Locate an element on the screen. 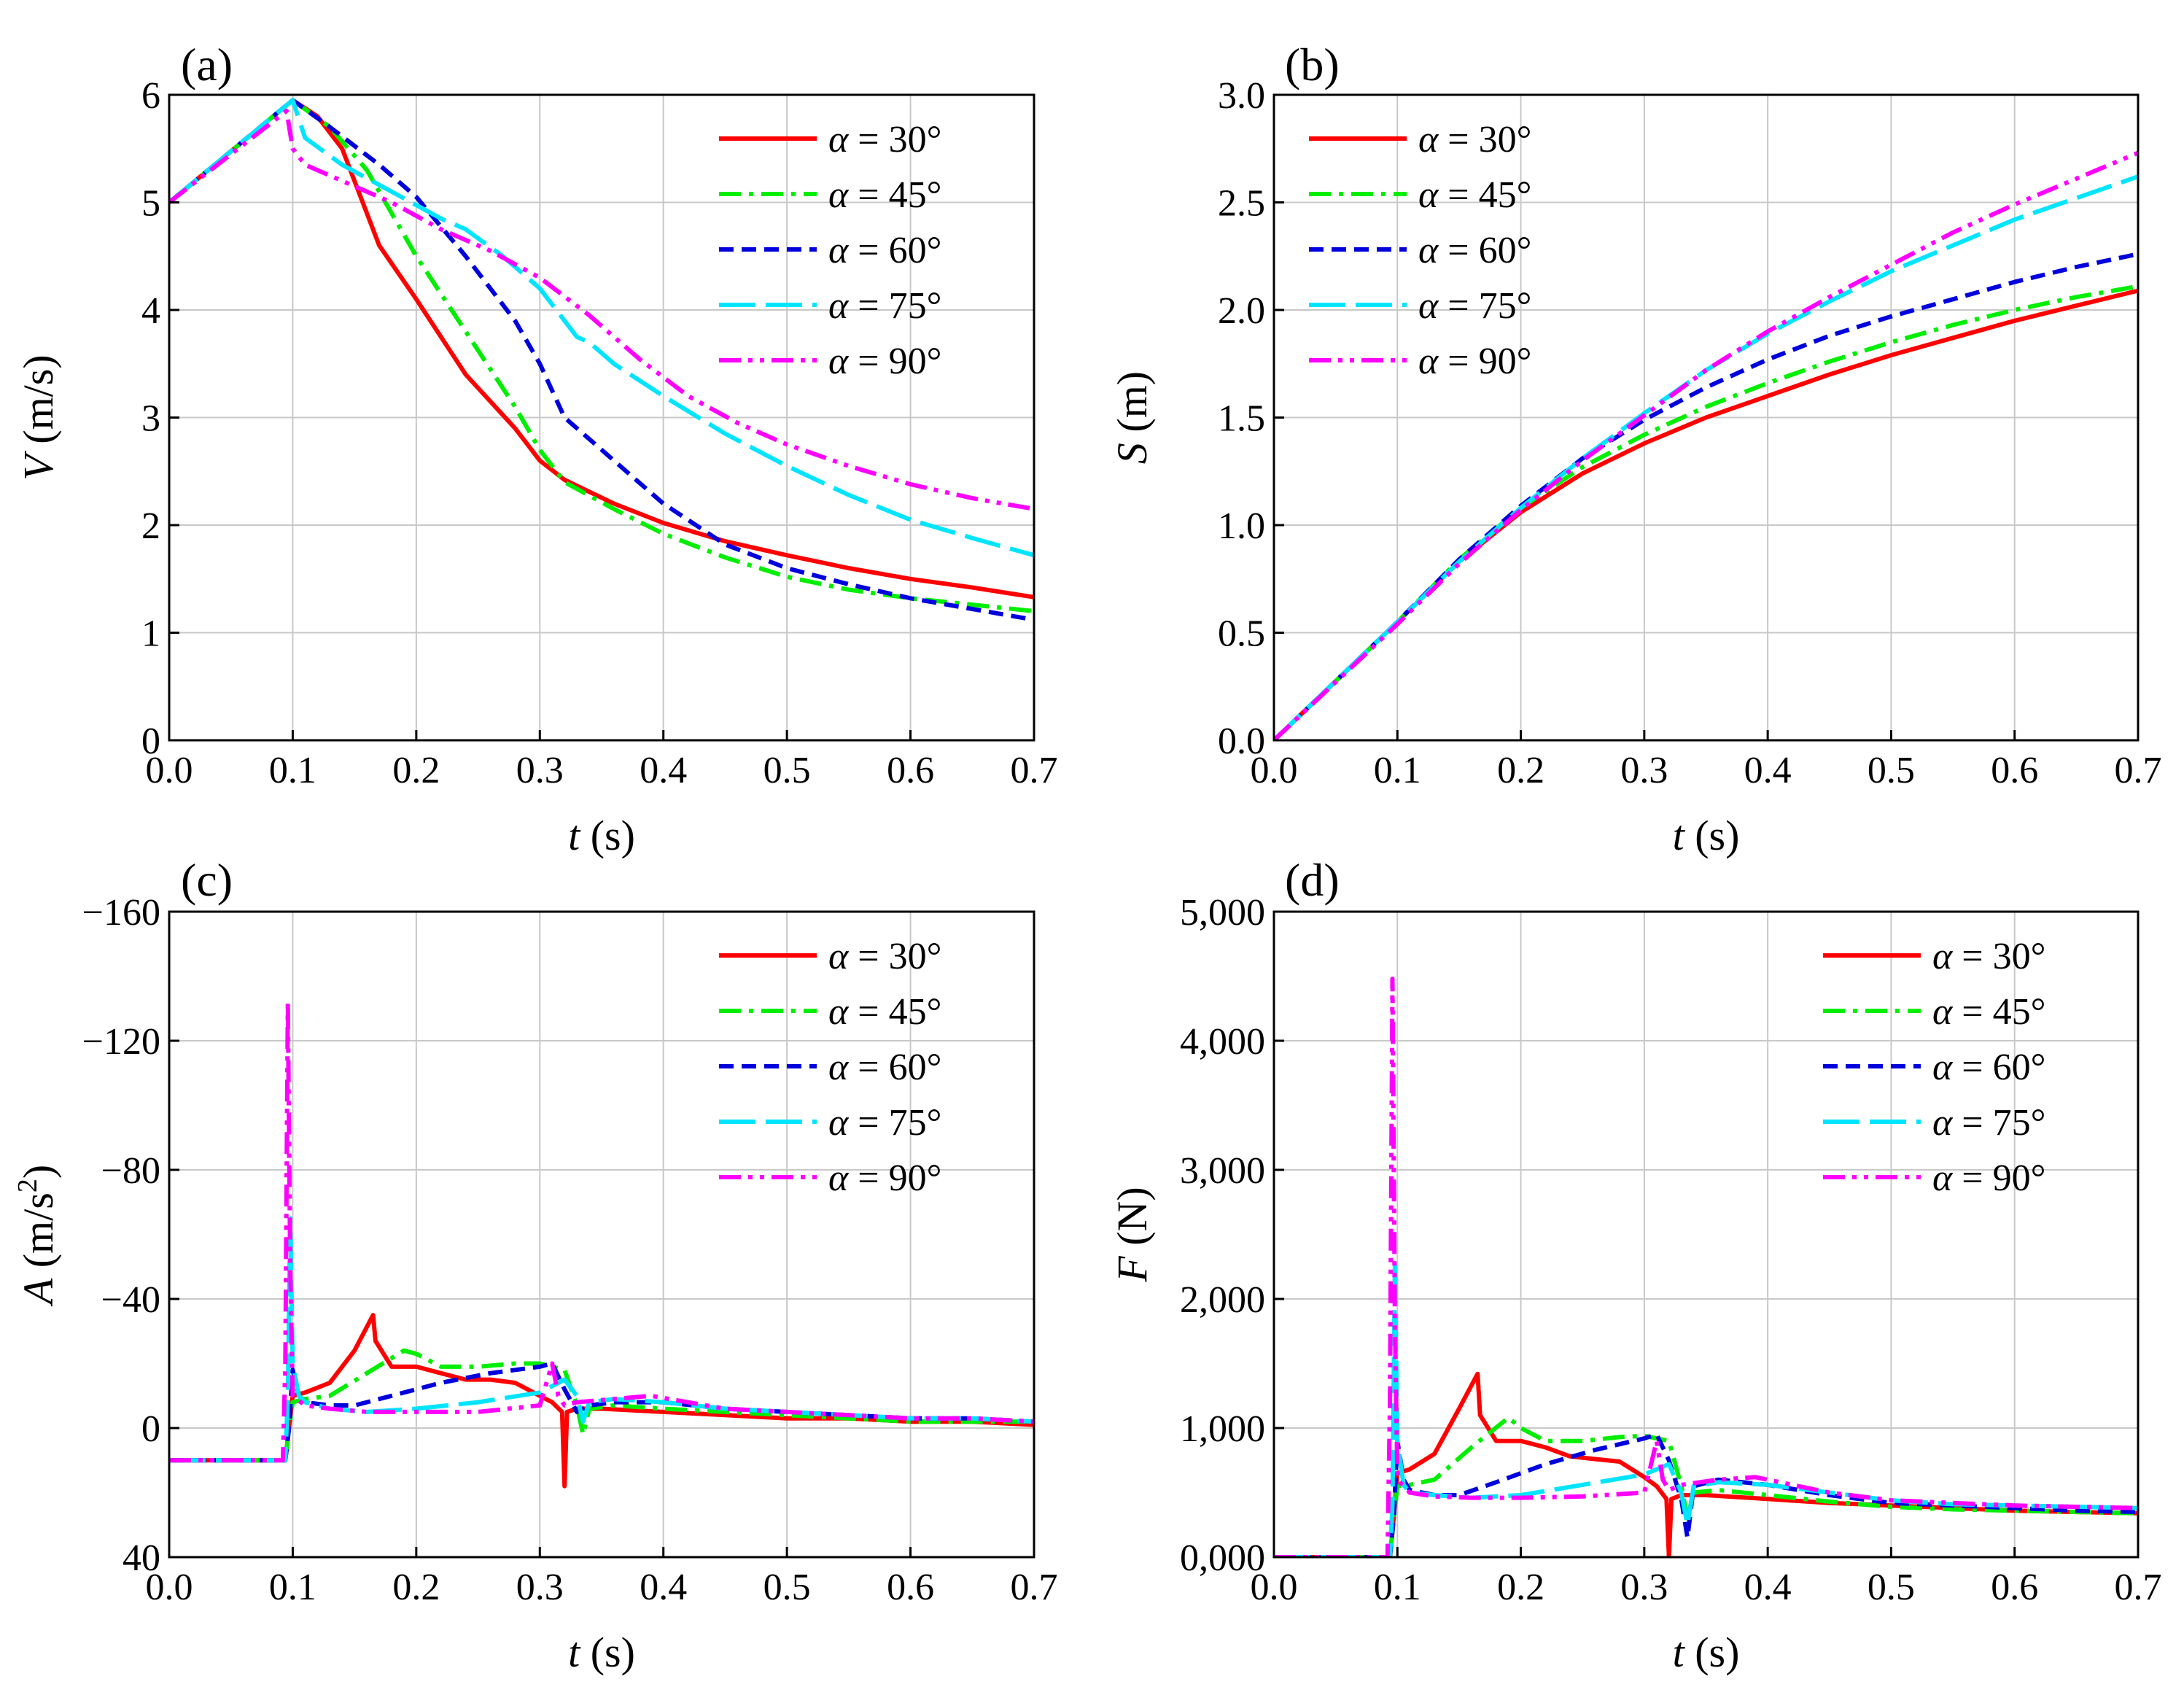  y-tick-label: 3 is located at coordinates (150, 419).